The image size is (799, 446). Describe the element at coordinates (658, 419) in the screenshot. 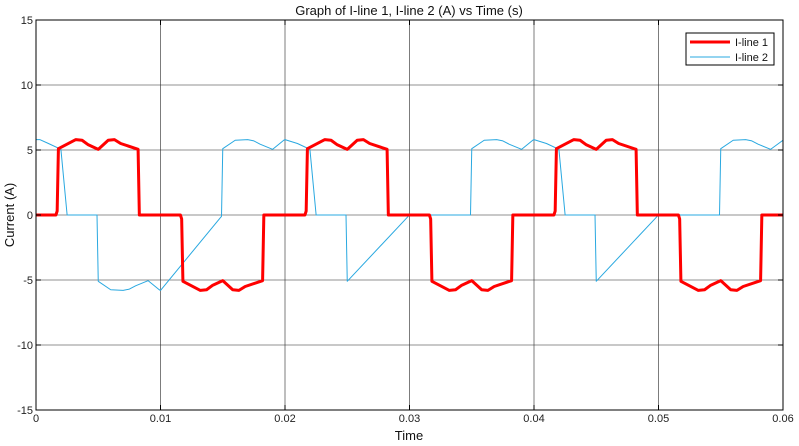

I see `x-tick-label: 0.05` at that location.